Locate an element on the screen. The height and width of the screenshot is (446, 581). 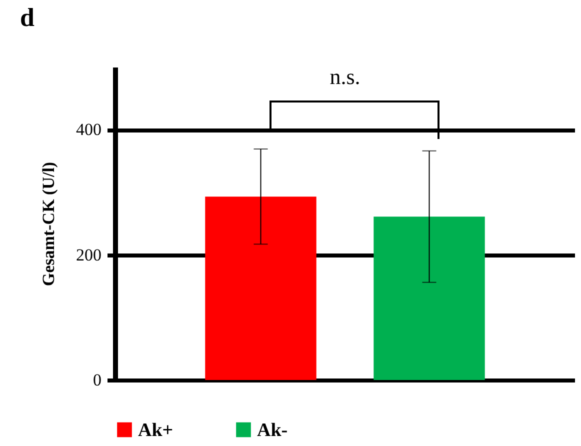
legend-label: Ak- is located at coordinates (272, 430).